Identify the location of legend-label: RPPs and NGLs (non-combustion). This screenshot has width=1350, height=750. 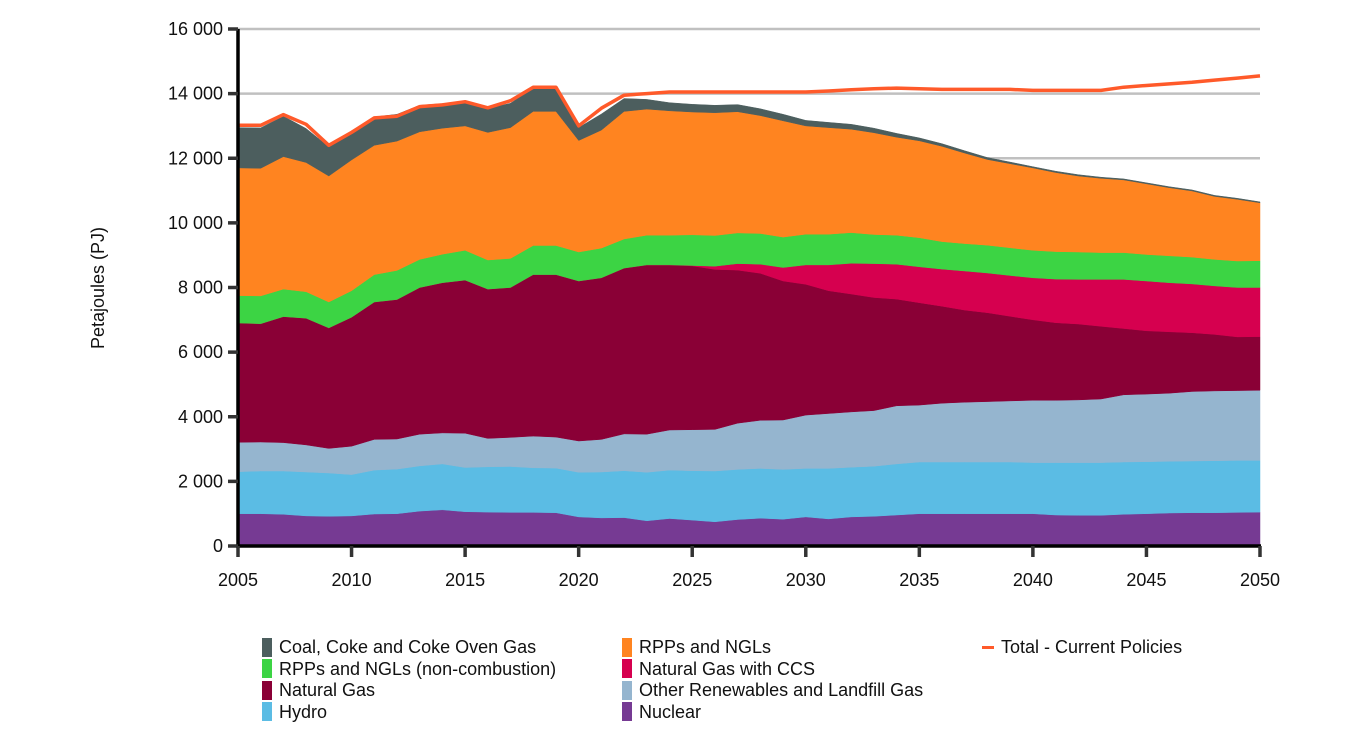
(418, 668).